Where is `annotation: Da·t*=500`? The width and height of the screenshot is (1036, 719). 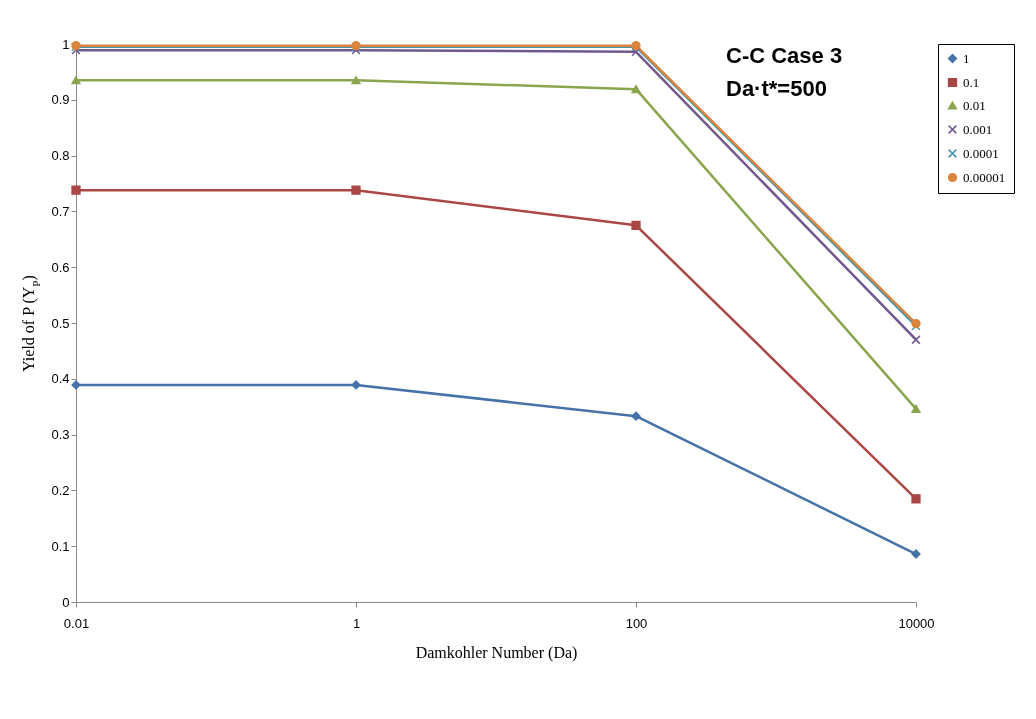 annotation: Da·t*=500 is located at coordinates (776, 88).